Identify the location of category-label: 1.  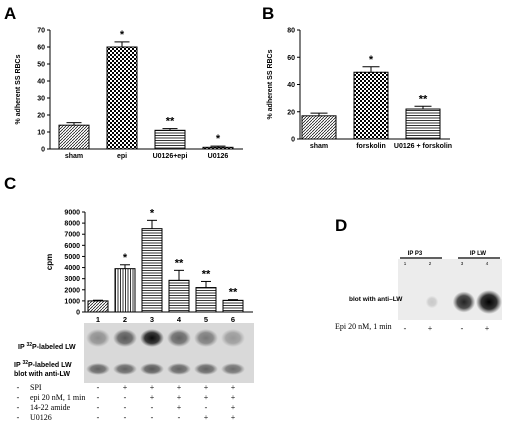
(98, 319).